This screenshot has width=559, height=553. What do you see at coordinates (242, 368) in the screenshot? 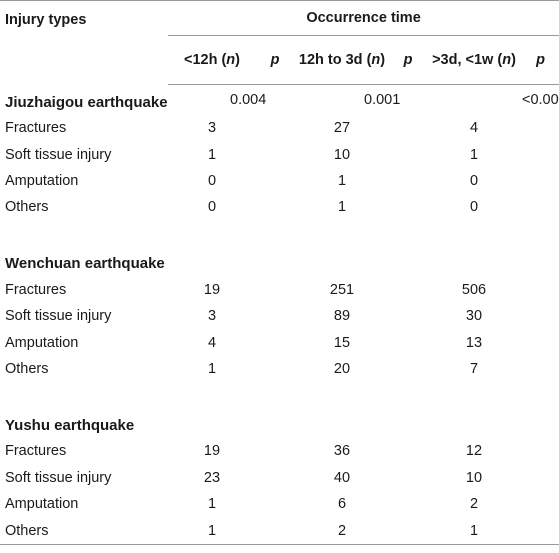
I see `table-row: Others 1 20 7` at bounding box center [242, 368].